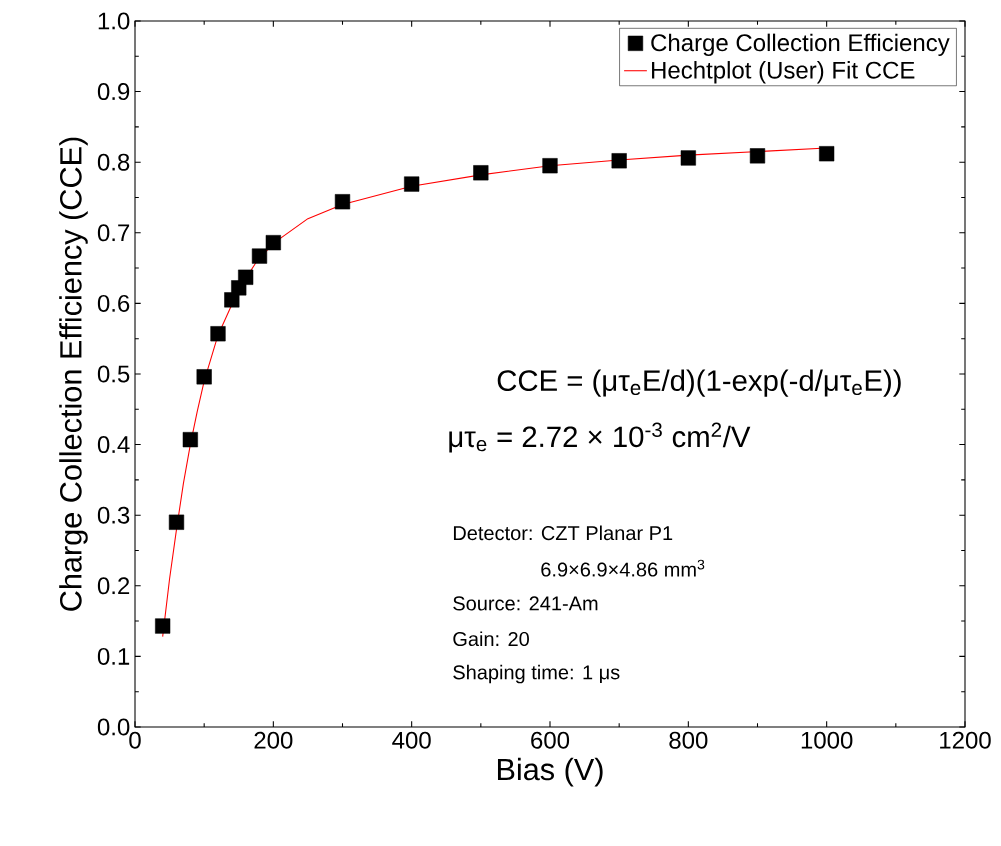 The height and width of the screenshot is (846, 1001). Describe the element at coordinates (800, 45) in the screenshot. I see `legend-label: Charge Collection Efficiency` at that location.